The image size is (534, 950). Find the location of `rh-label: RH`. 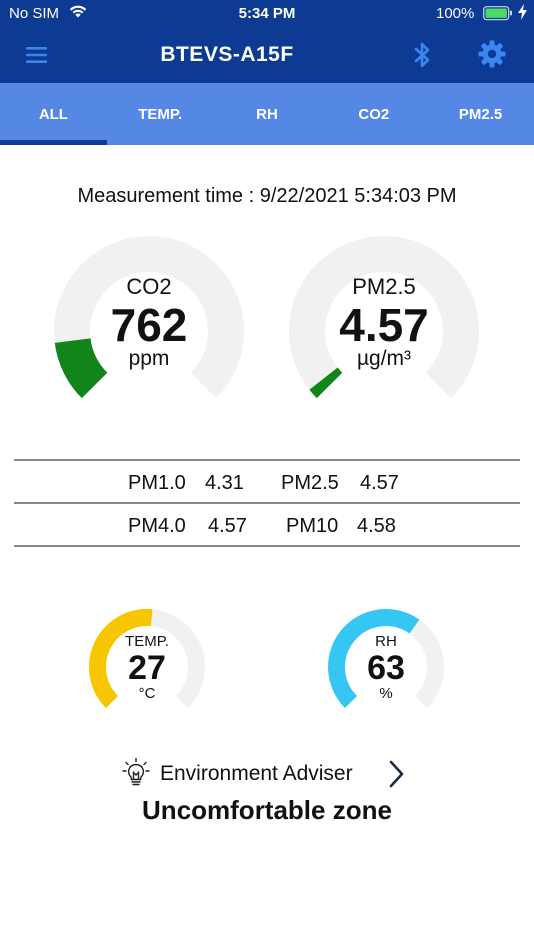

rh-label: RH is located at coordinates (386, 641).